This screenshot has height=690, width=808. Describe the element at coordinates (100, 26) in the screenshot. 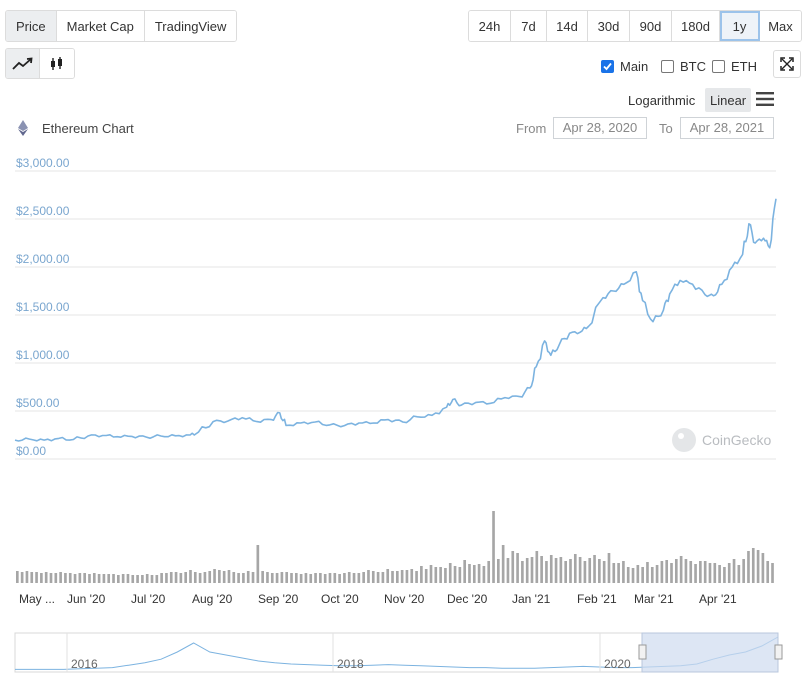

I see `tab-market-cap: Market Cap` at that location.